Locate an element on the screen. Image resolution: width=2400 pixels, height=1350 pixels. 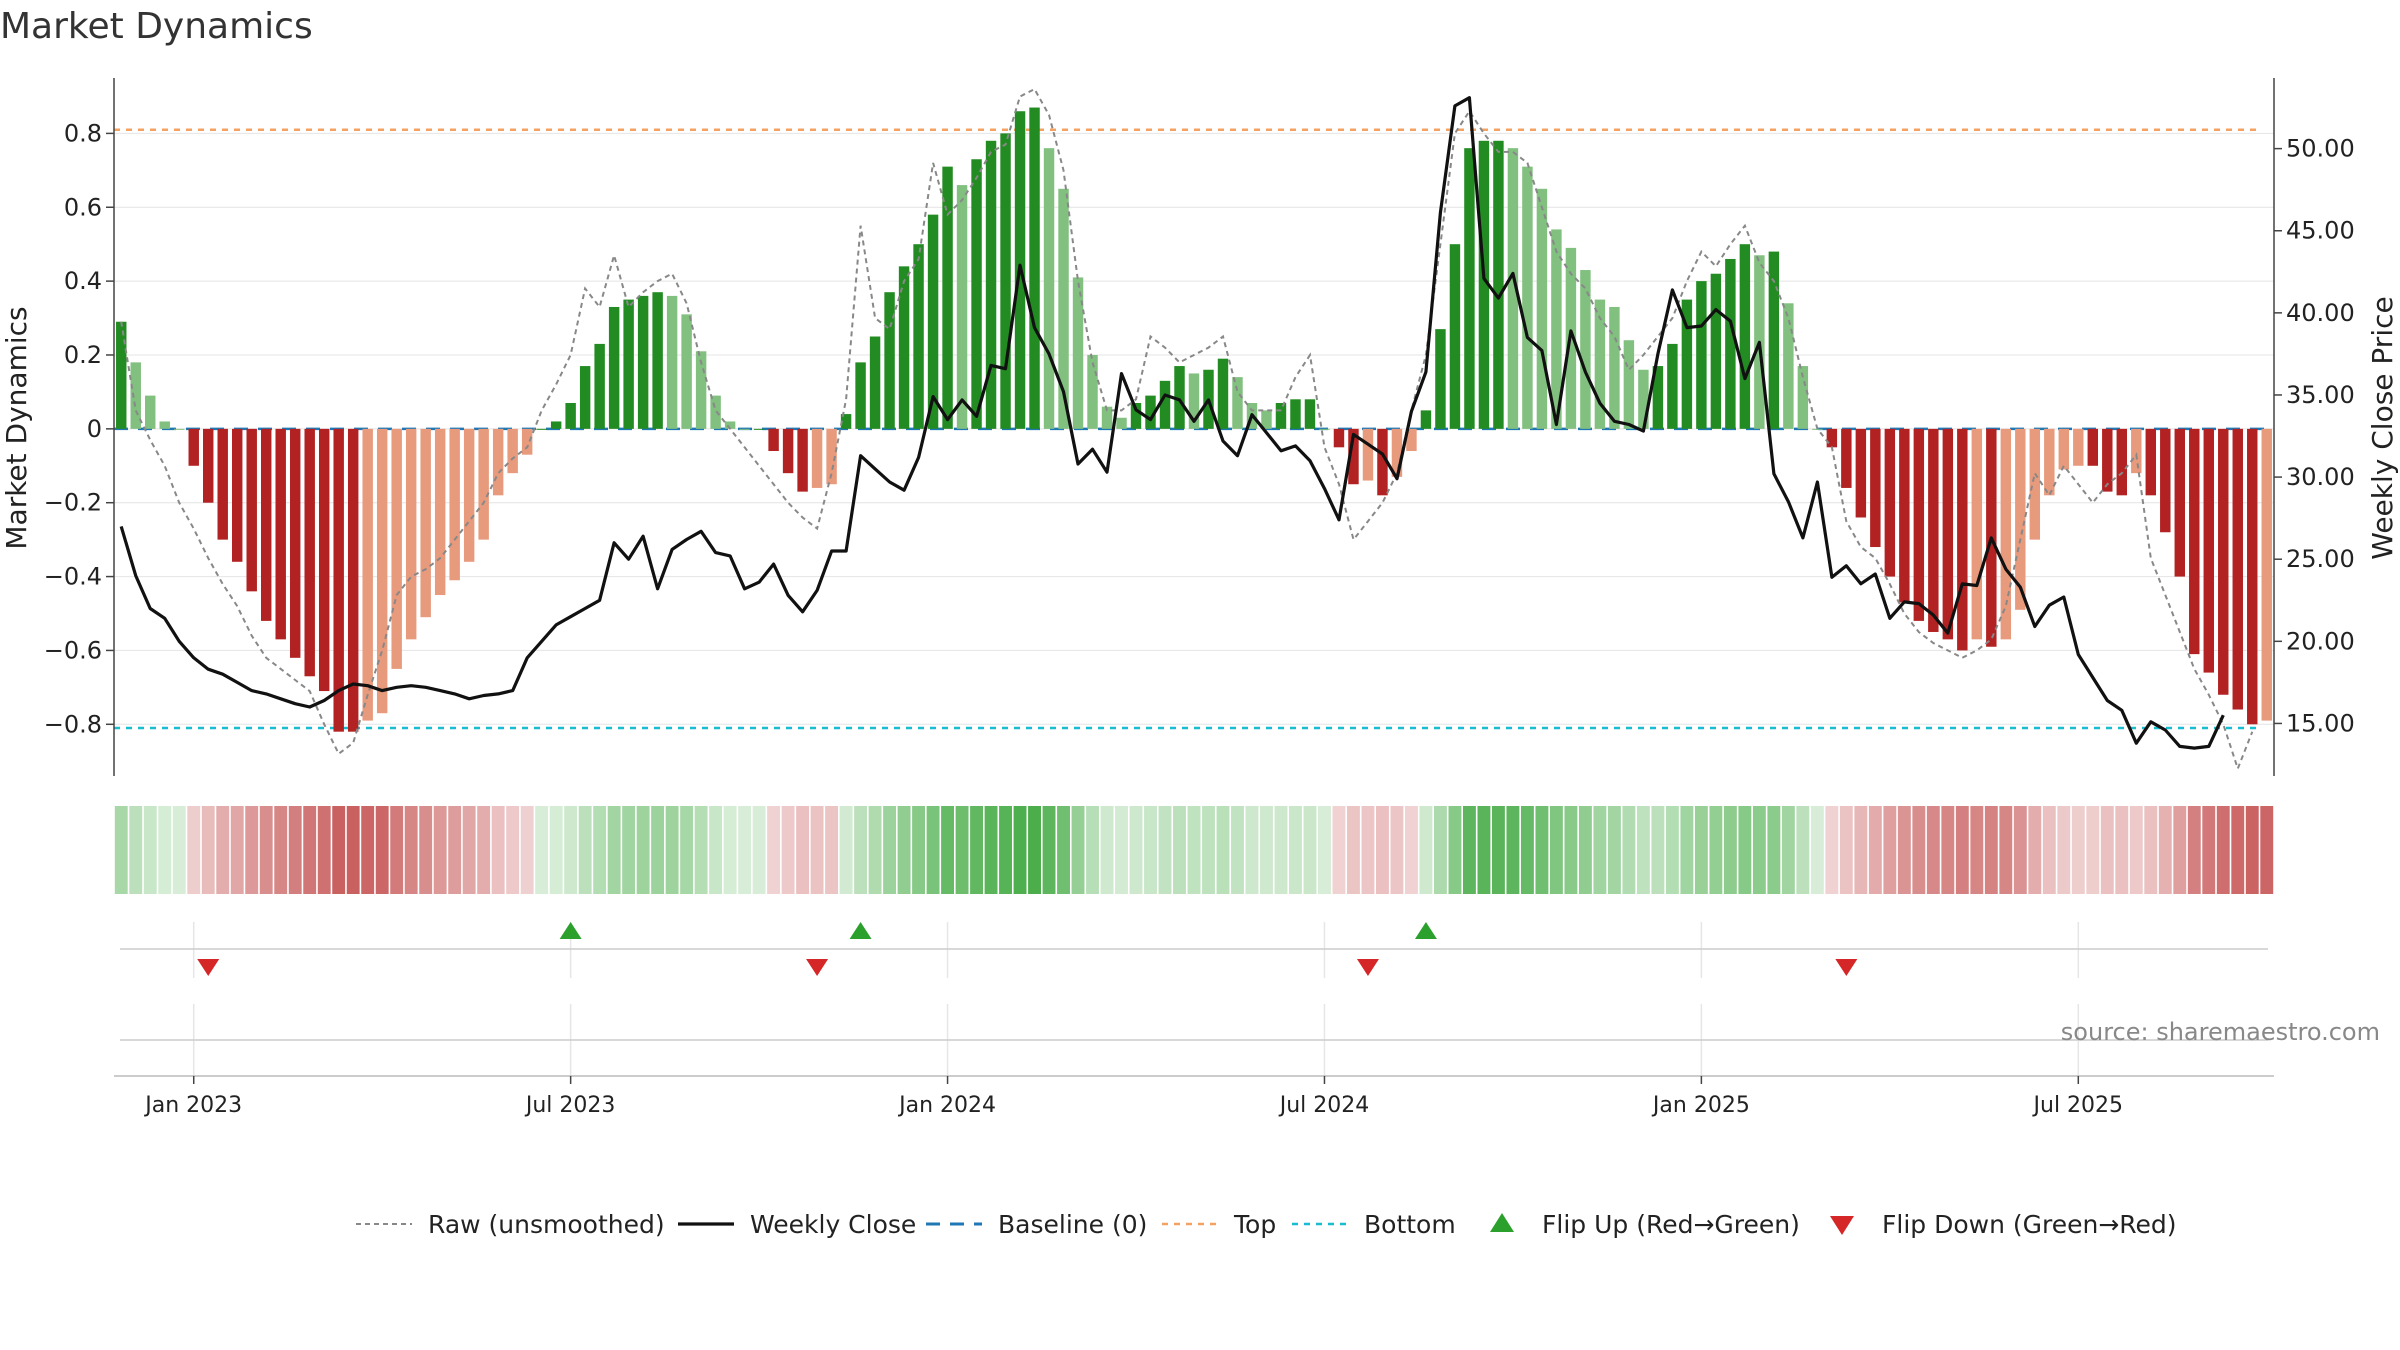
left-tick-label: −0.8 is located at coordinates (73, 724).